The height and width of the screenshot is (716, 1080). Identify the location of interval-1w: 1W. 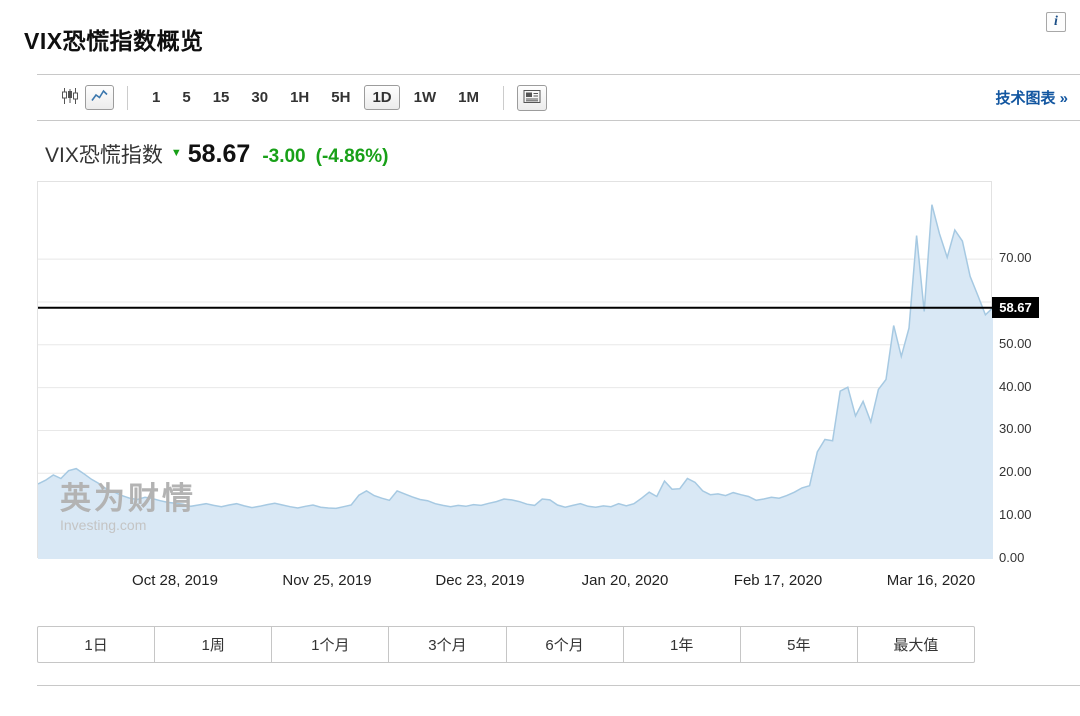
(425, 97).